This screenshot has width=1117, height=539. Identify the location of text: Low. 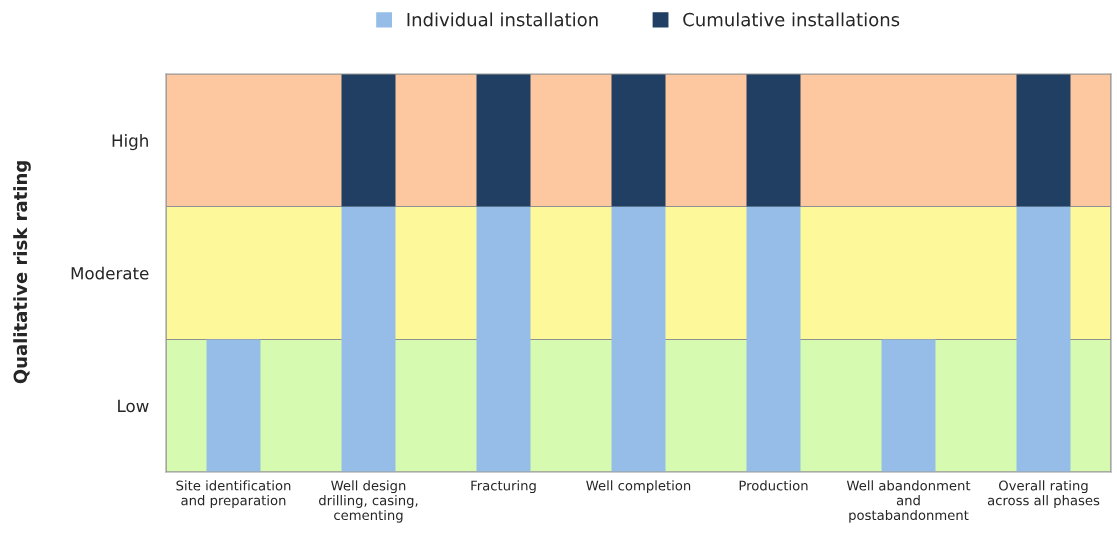
(133, 406).